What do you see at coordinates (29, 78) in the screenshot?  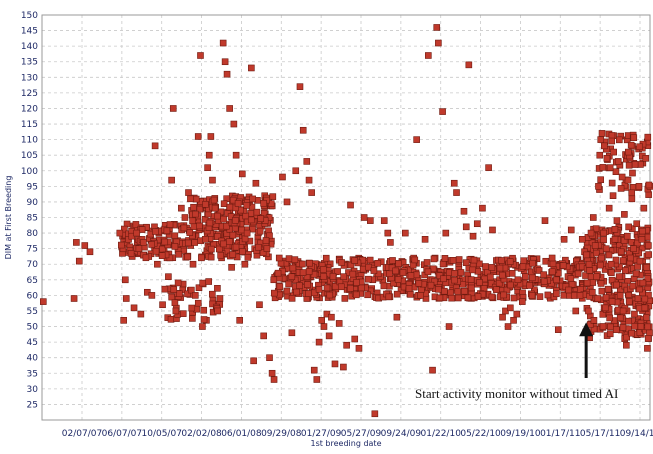 I see `y-tick-label: 130` at bounding box center [29, 78].